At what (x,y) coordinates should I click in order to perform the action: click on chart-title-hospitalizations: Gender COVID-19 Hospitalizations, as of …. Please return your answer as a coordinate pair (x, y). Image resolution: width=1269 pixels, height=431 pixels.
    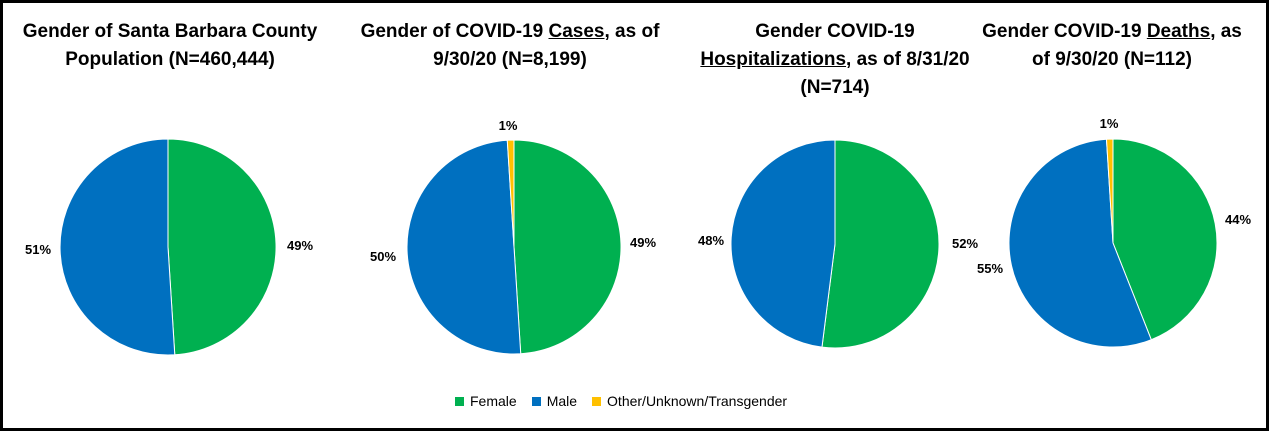
    Looking at the image, I should click on (835, 60).